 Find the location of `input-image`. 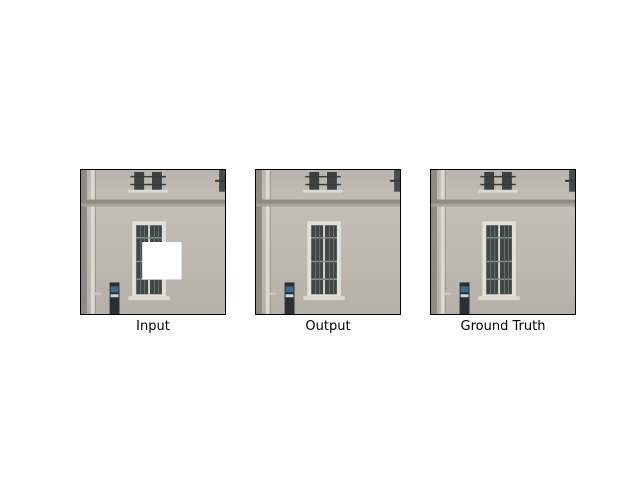

input-image is located at coordinates (153, 242).